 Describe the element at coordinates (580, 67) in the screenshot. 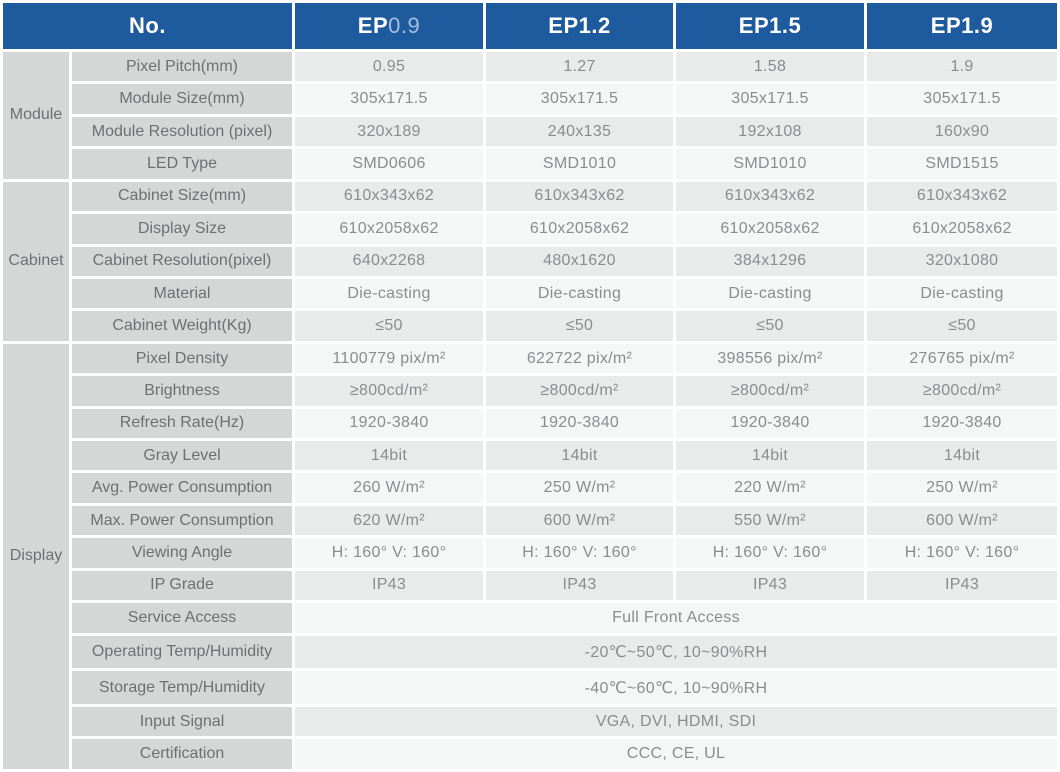

I see `value-cell: 1.27` at that location.